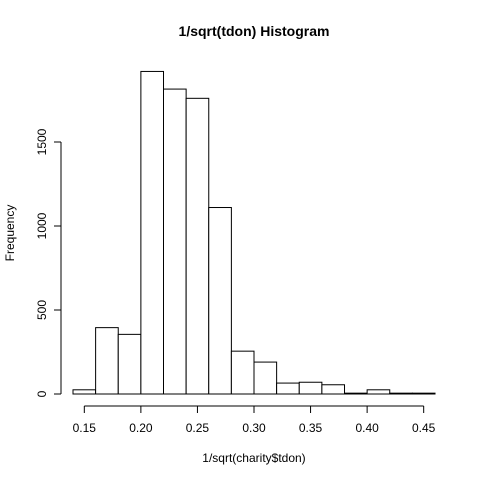 The image size is (480, 480). Describe the element at coordinates (141, 428) in the screenshot. I see `x-tick-label: 0.20` at that location.